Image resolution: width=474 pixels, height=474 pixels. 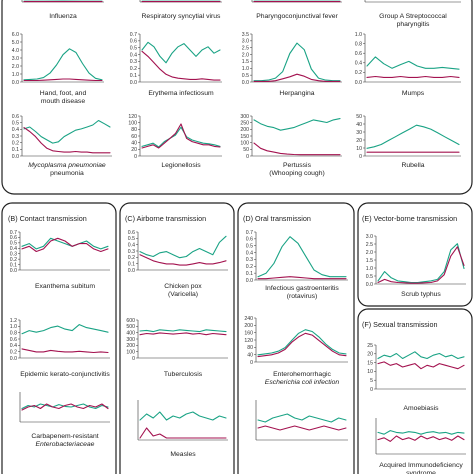 I want to click on y-tick-label: 400, so click(x=130, y=333).